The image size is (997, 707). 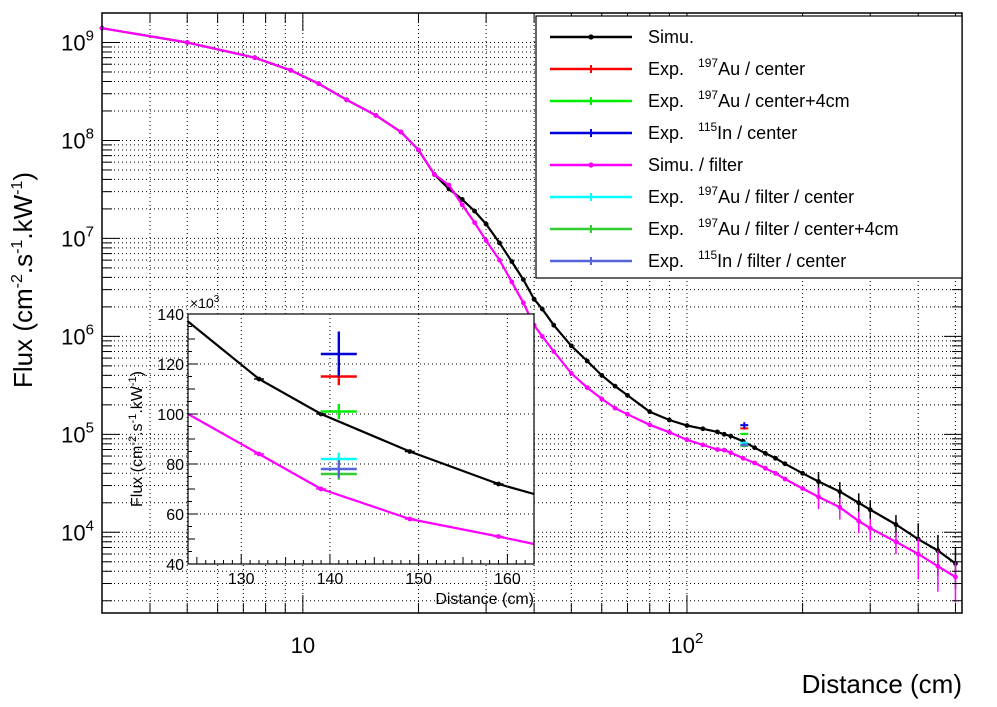 What do you see at coordinates (23, 280) in the screenshot?
I see `y-axis-title: Flux (cm-2.s-1.kW-1)` at bounding box center [23, 280].